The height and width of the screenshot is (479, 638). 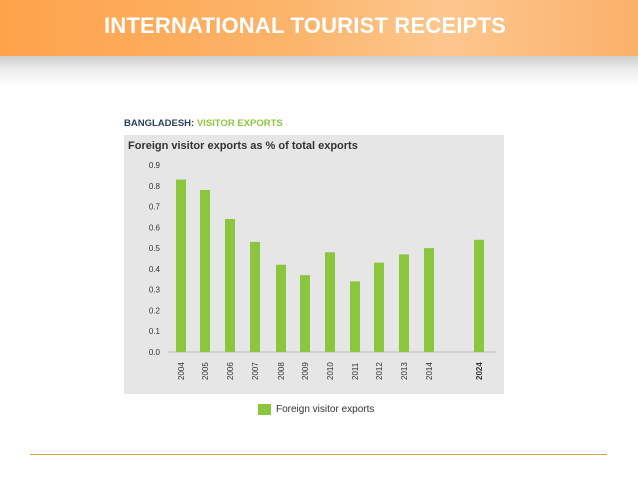 I want to click on y-tick-label: 0.3, so click(x=155, y=290).